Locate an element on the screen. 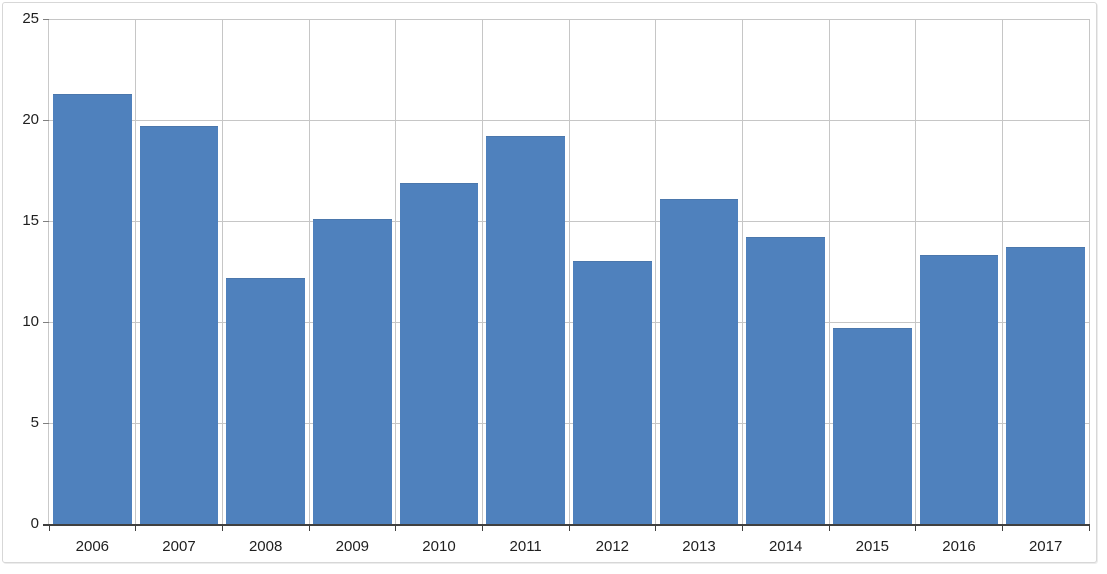  bar-2011 is located at coordinates (525, 330).